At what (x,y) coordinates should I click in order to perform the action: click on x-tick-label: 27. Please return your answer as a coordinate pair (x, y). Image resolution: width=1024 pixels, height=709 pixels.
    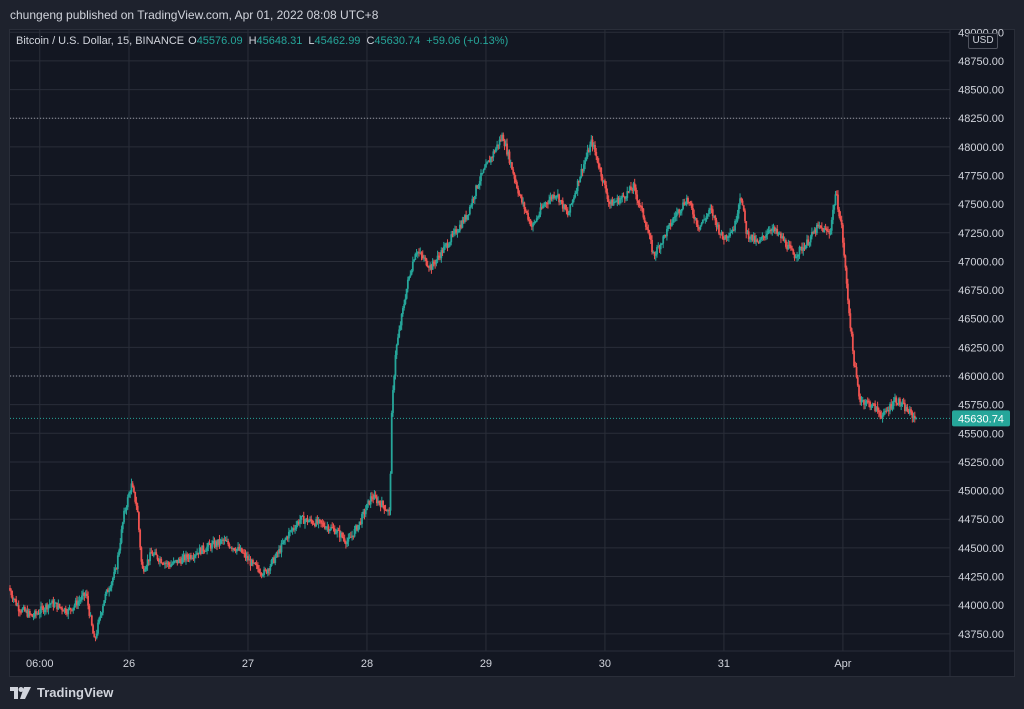
    Looking at the image, I should click on (248, 664).